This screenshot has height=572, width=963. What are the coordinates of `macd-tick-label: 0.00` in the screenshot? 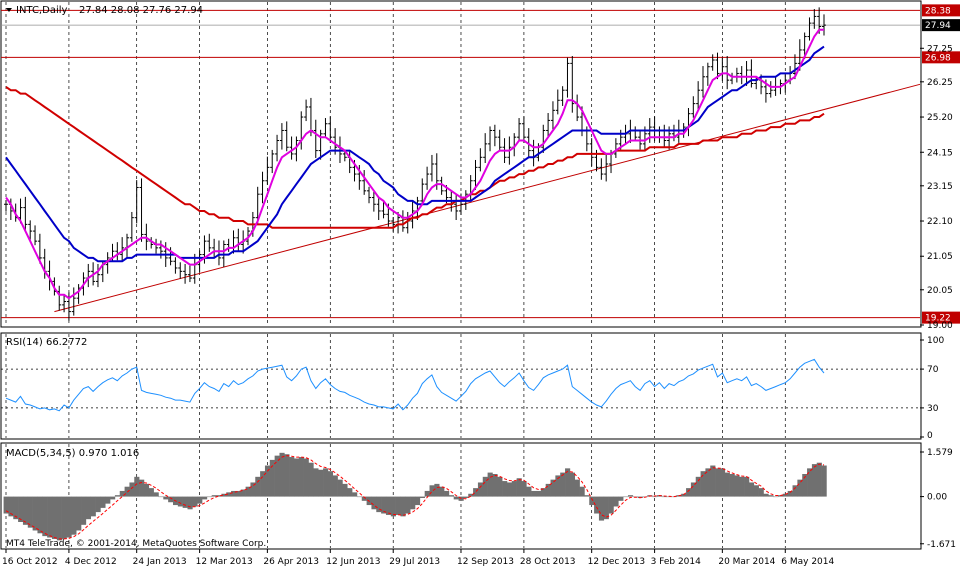 It's located at (937, 498).